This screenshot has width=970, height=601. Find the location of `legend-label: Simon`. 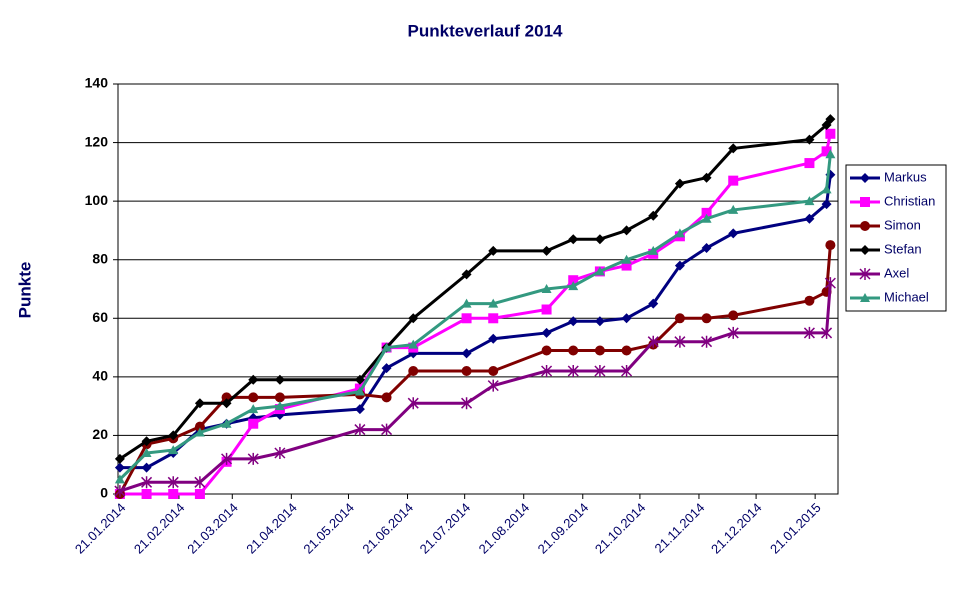

legend-label: Simon is located at coordinates (902, 224).